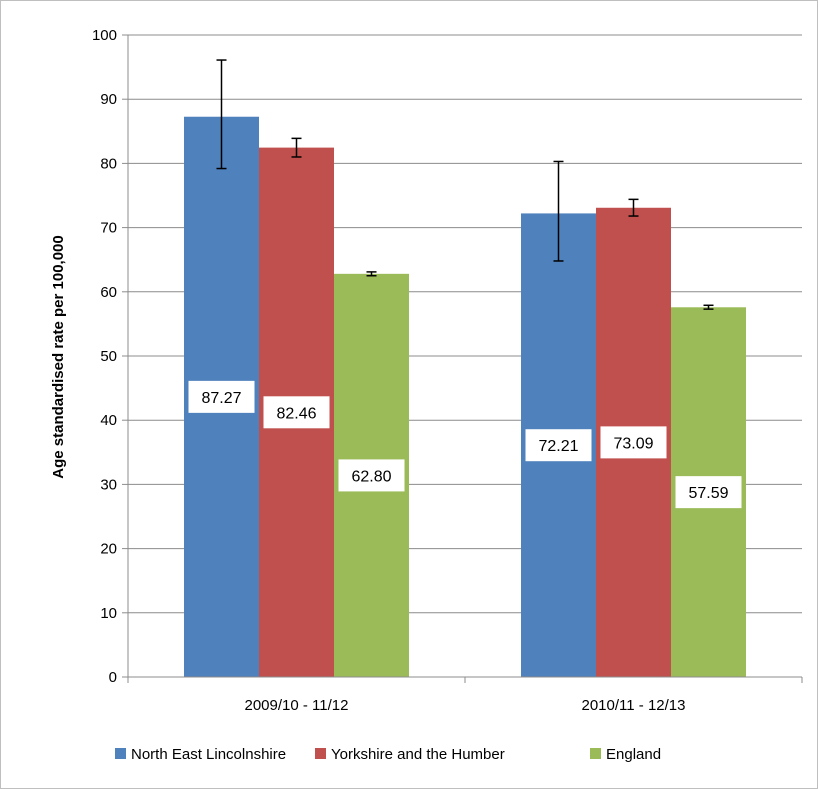  I want to click on data-label: 57.59, so click(708, 493).